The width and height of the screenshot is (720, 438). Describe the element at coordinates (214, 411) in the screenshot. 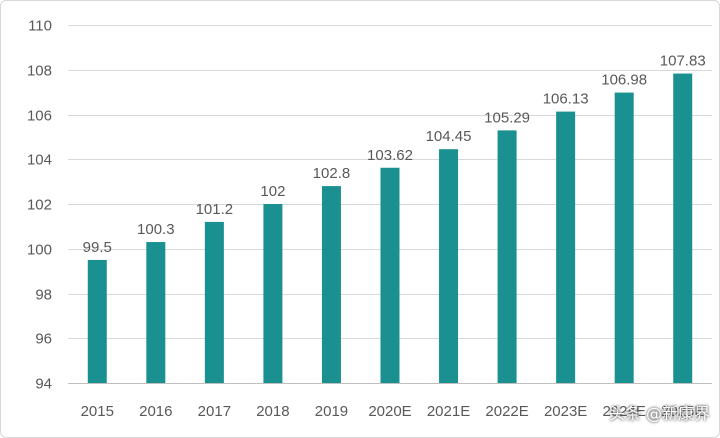

I see `x-tick-label: 2017` at that location.